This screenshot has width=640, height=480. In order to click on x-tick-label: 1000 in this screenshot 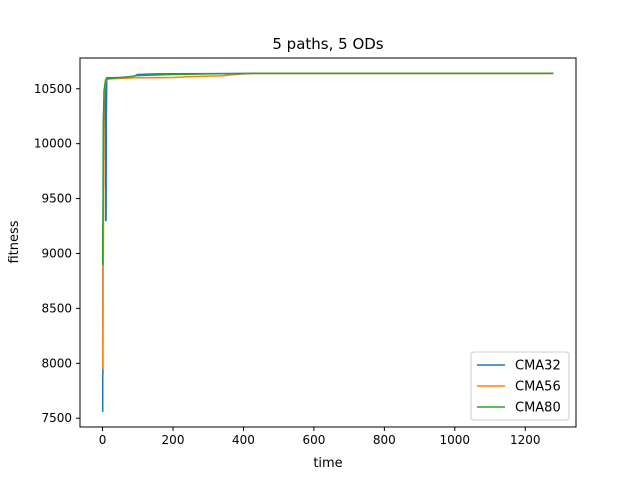, I will do `click(455, 440)`.